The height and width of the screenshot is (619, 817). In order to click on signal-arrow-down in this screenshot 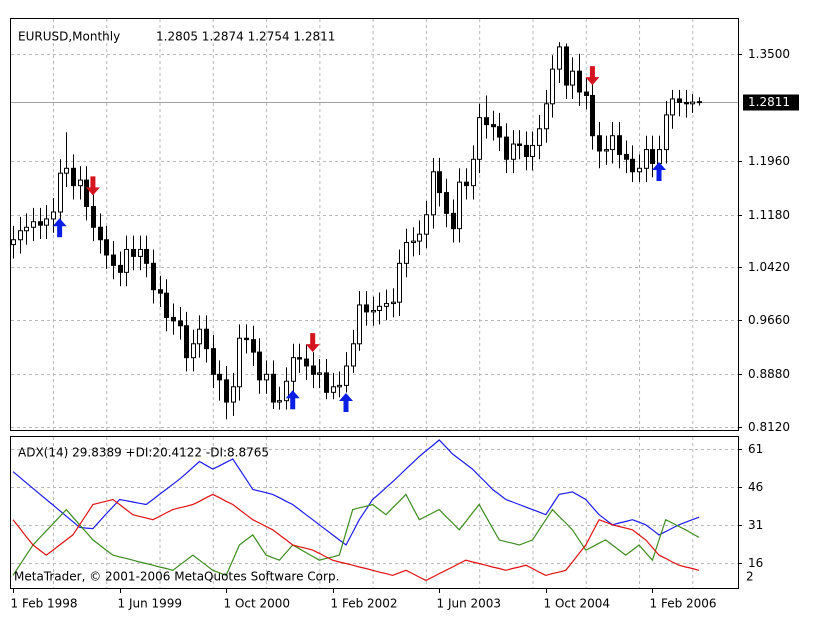, I will do `click(312, 343)`.